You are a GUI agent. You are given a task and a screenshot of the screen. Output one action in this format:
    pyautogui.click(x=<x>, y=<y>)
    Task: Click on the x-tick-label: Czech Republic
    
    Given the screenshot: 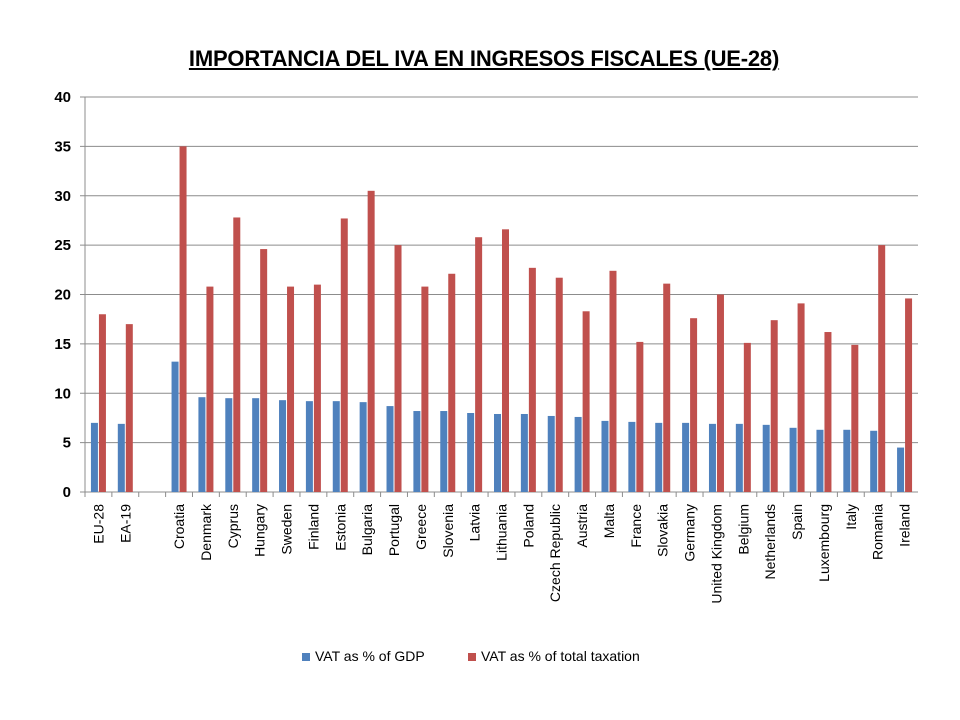 What is the action you would take?
    pyautogui.click(x=555, y=553)
    